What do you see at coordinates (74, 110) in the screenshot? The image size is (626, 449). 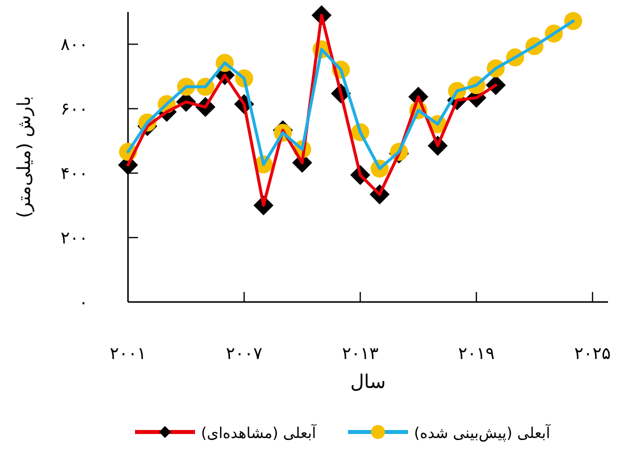 I see `ytick: ۶۰۰` at bounding box center [74, 110].